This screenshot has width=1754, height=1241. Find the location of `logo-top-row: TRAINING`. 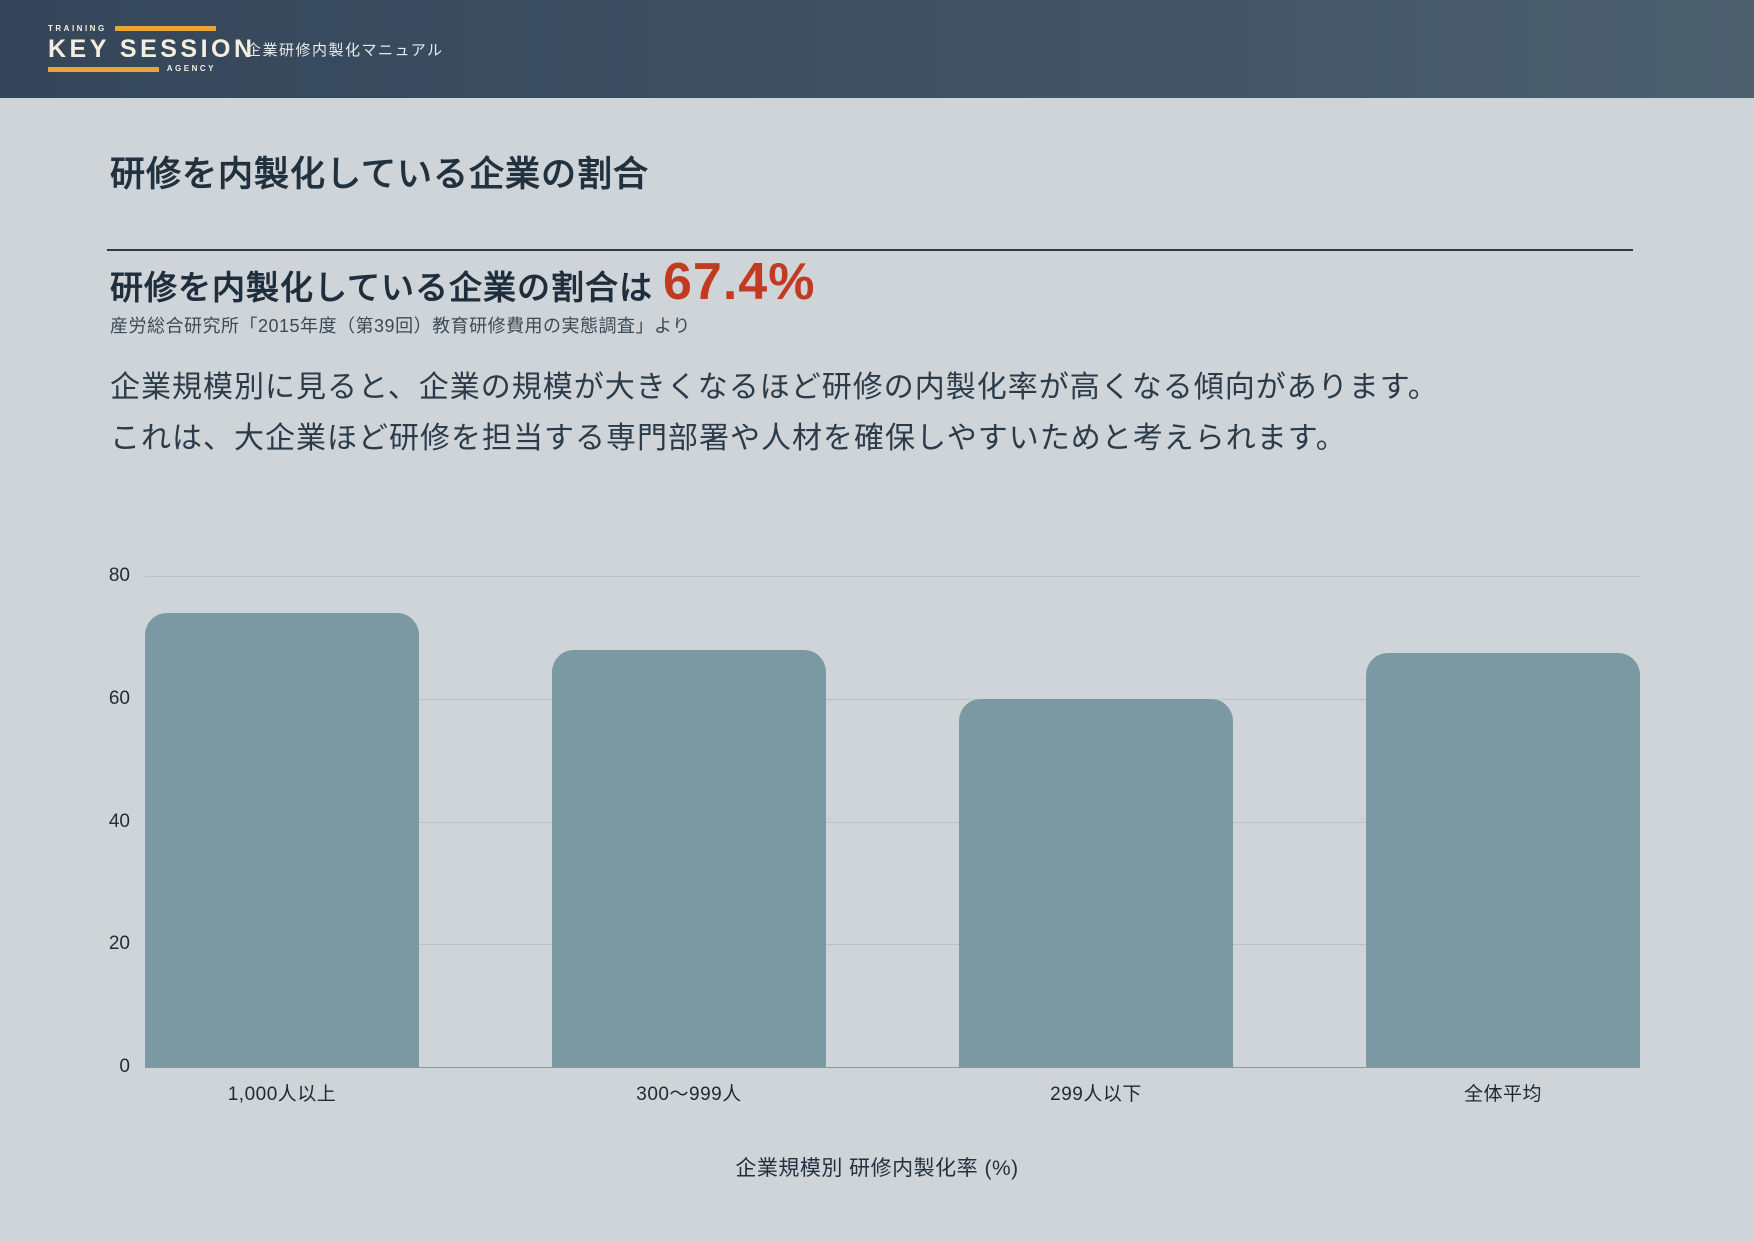

logo-top-row: TRAINING is located at coordinates (132, 28).